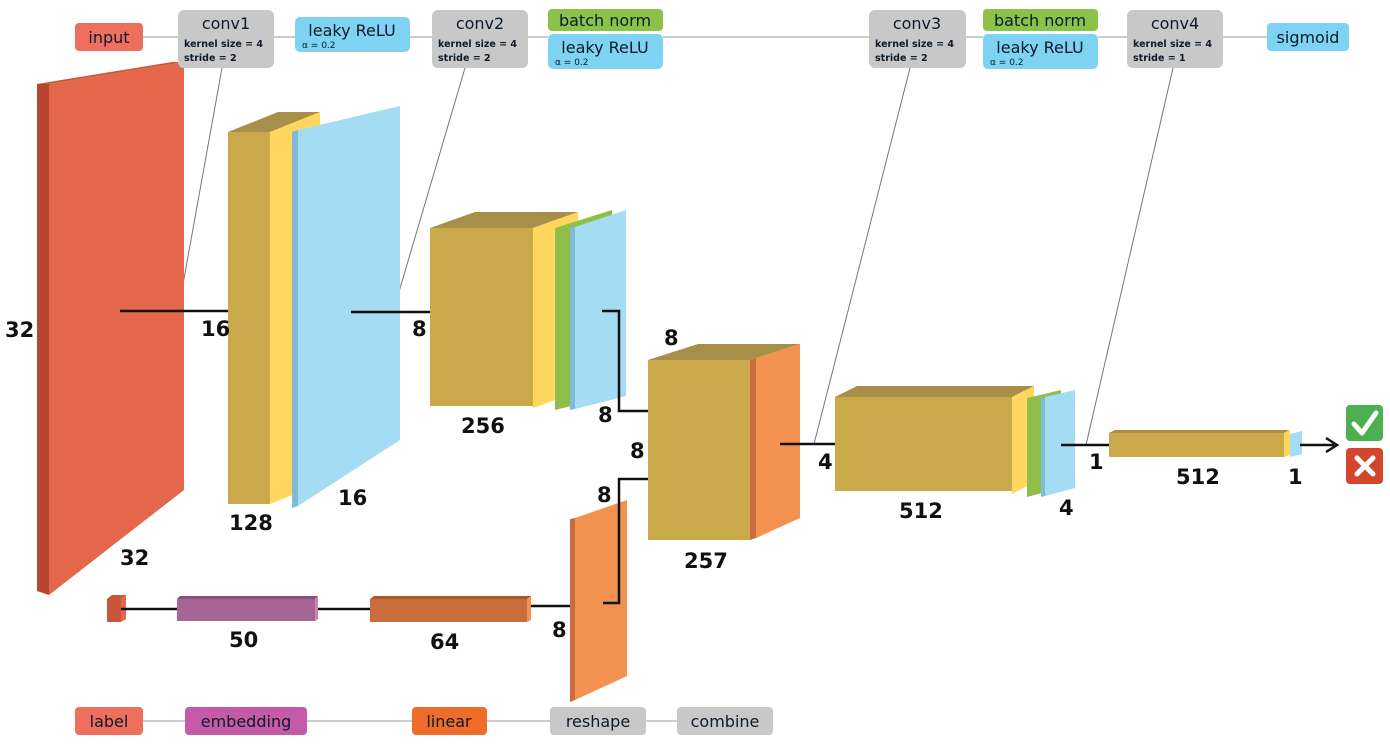  What do you see at coordinates (625, 361) in the screenshot?
I see `conv2-to-combine-line` at bounding box center [625, 361].